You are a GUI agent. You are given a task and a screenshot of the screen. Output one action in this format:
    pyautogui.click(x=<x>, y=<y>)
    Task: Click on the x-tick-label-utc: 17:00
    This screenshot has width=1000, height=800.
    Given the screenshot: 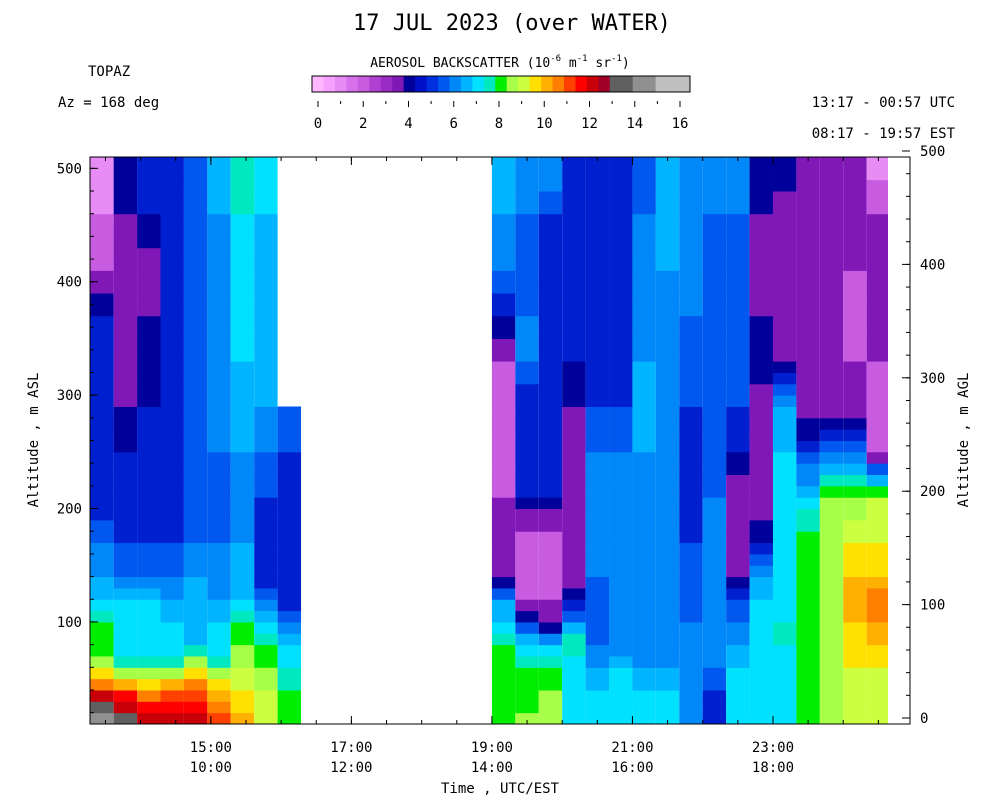 What is the action you would take?
    pyautogui.click(x=351, y=748)
    